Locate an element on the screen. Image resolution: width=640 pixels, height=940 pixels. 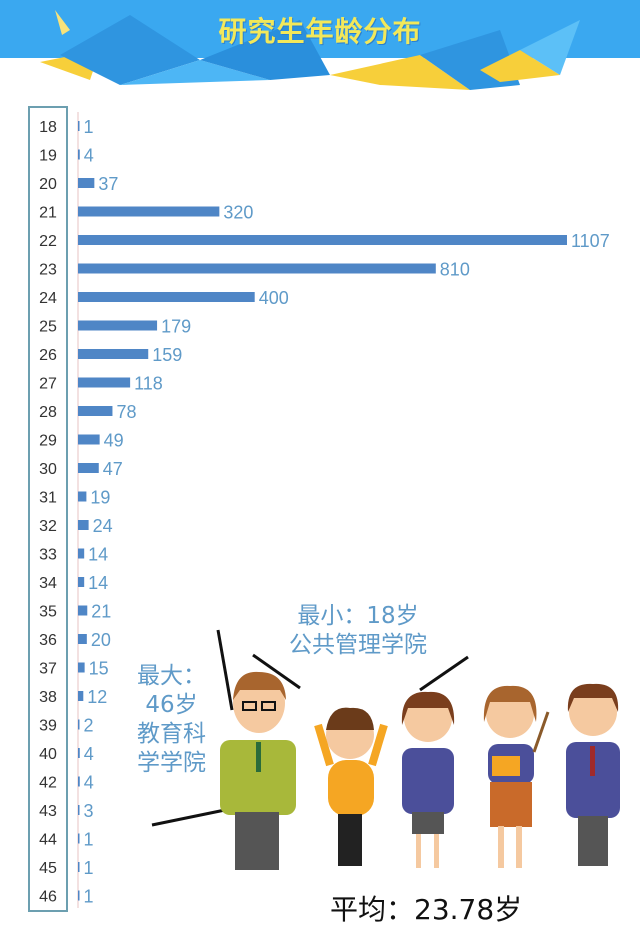
age-tick-label: 44 is located at coordinates (48, 840).